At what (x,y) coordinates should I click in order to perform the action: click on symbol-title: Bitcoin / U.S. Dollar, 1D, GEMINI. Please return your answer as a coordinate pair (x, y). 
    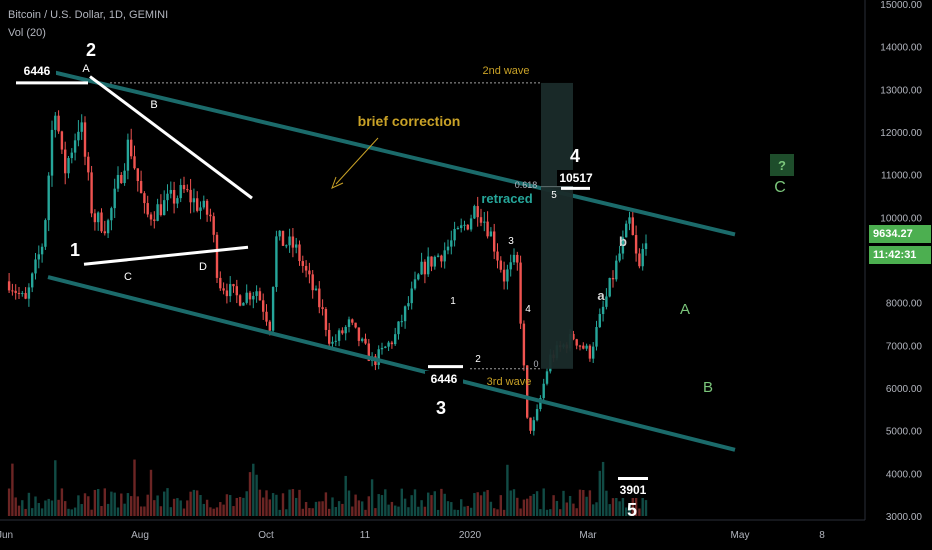
    Looking at the image, I should click on (88, 15).